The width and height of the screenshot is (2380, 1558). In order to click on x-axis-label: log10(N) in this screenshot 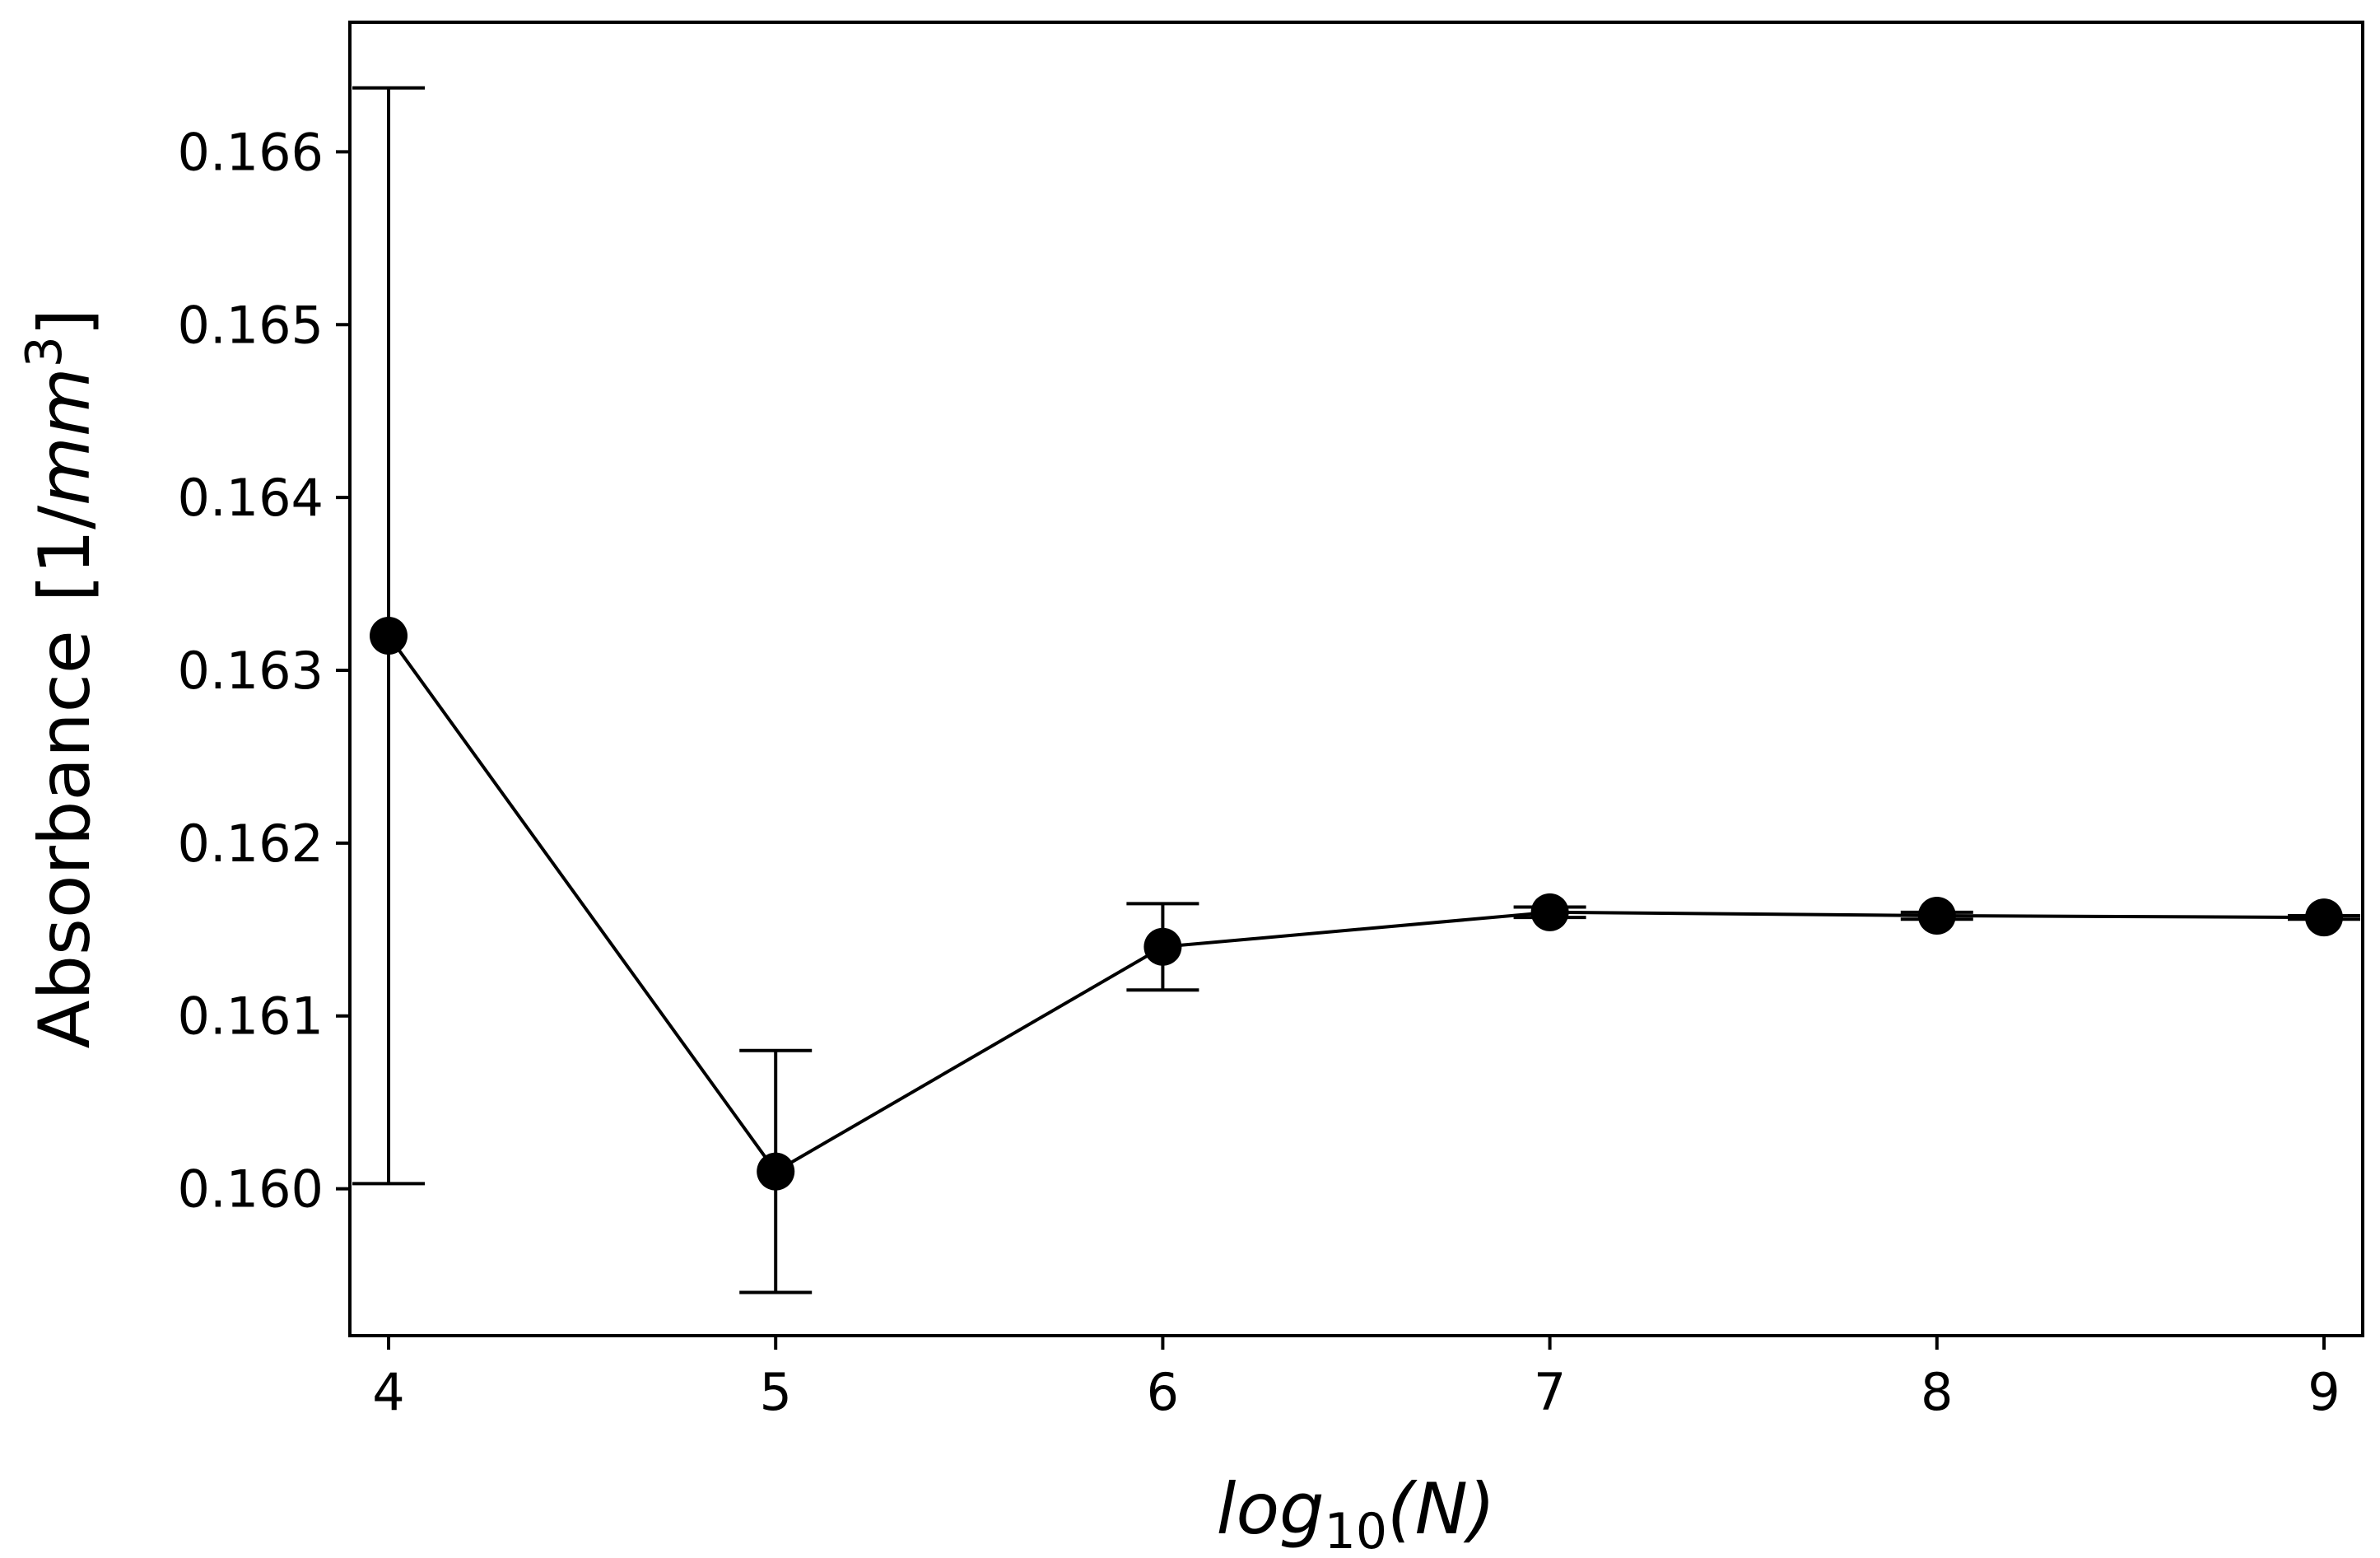, I will do `click(1356, 1513)`.